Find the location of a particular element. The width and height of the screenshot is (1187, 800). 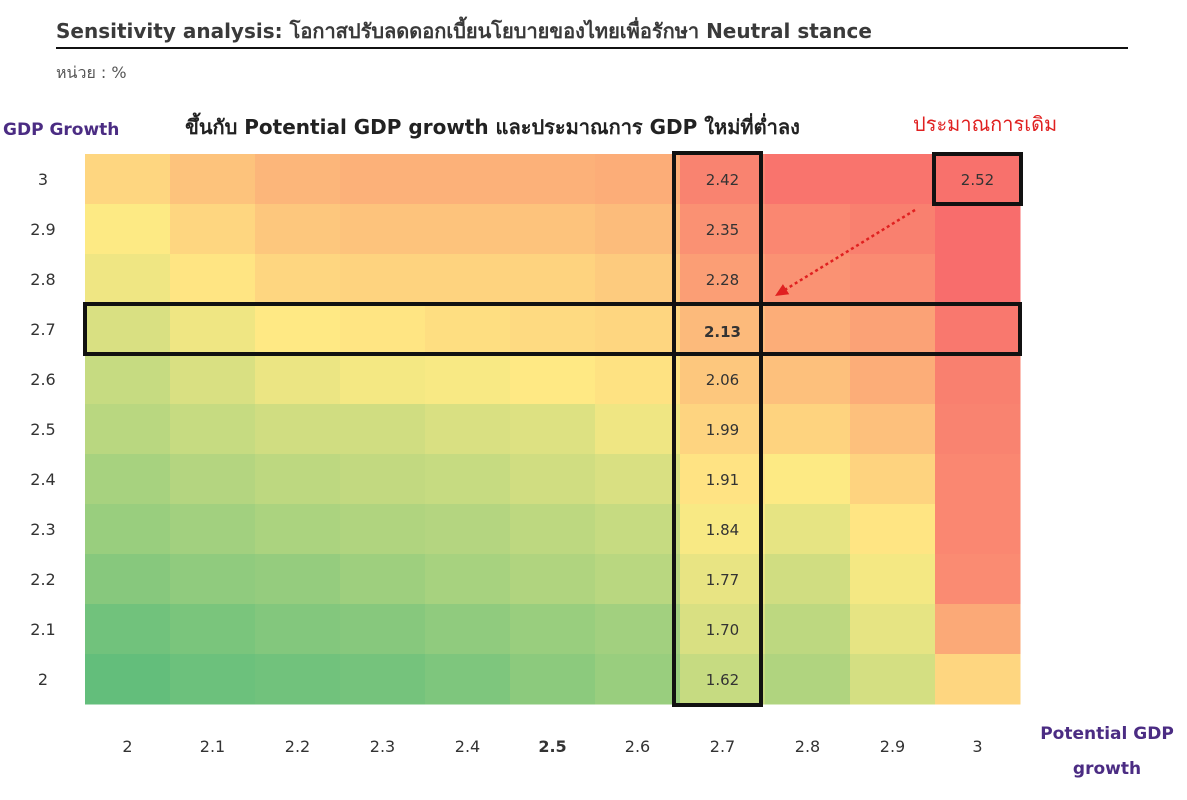

x-axis-title: Potential GDP growth is located at coordinates (1107, 751).